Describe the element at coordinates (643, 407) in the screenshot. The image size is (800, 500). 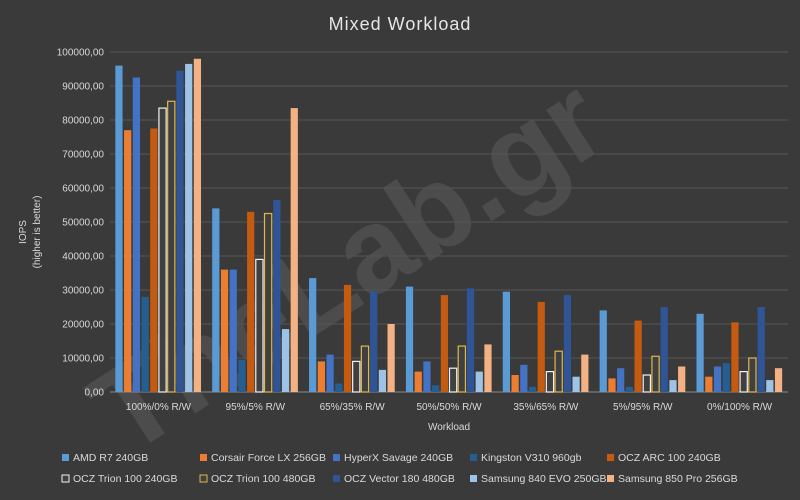
I see `x-tick-label: 5%/95% R/W` at that location.